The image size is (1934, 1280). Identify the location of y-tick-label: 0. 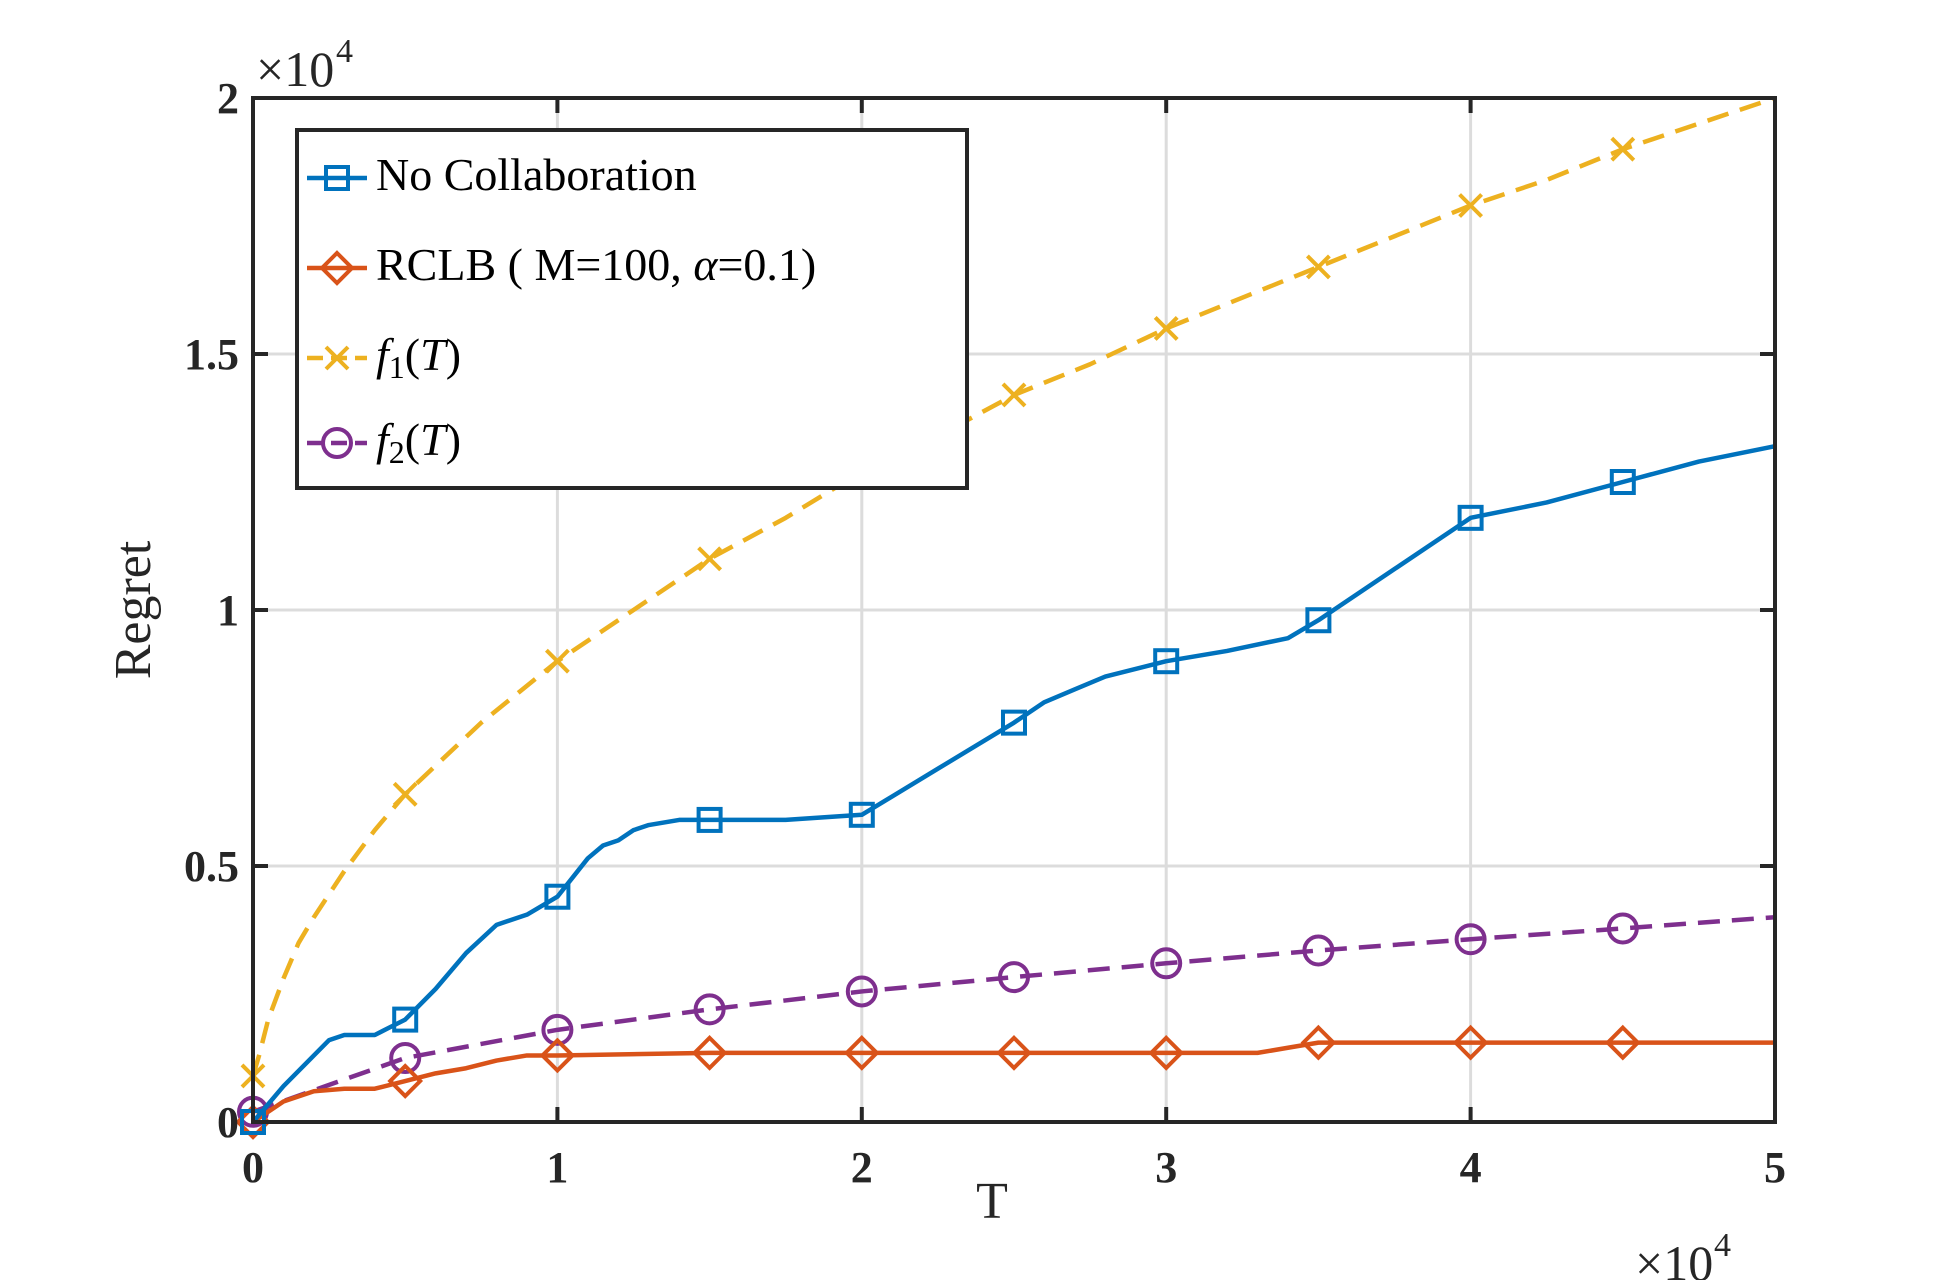
(228, 1122).